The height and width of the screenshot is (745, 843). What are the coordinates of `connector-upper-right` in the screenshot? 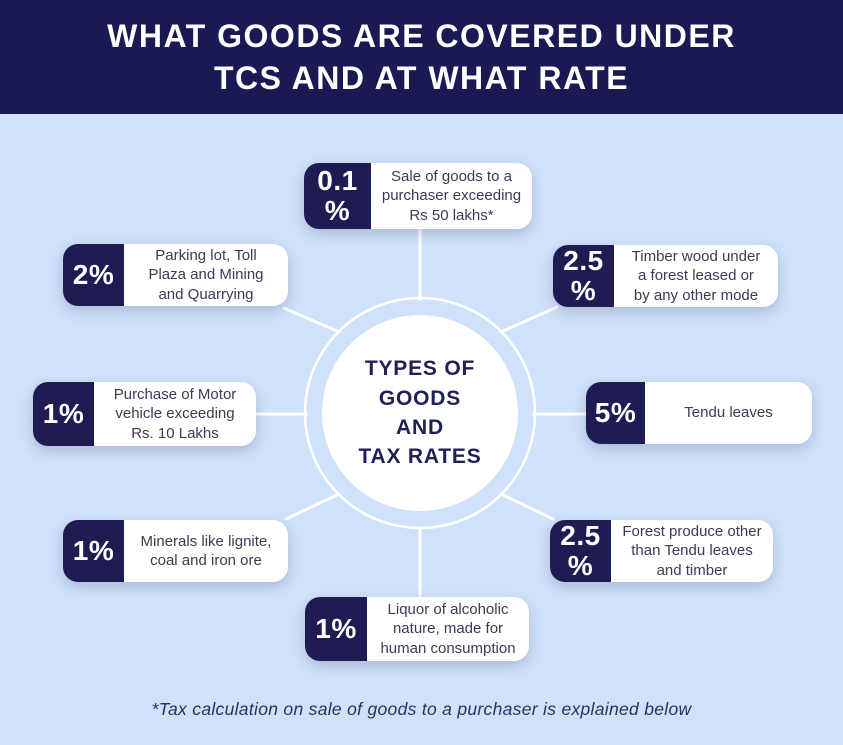 It's located at (529, 319).